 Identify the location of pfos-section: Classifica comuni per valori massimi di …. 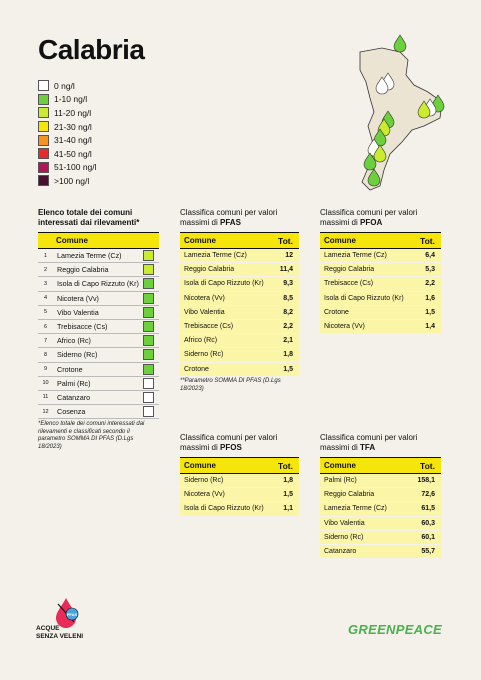
(239, 475).